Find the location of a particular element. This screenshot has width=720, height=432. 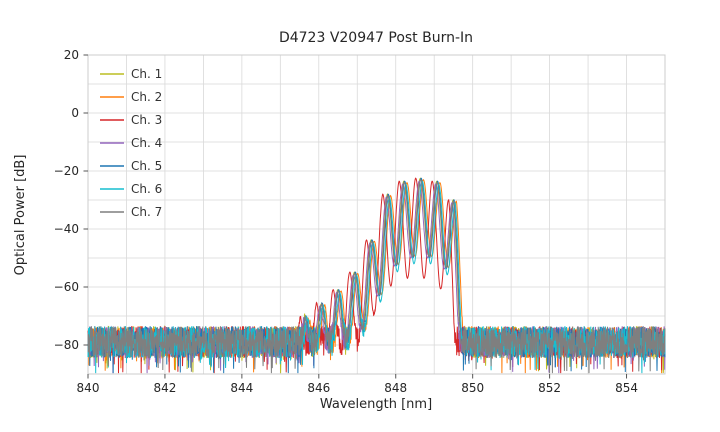

y-tick-label: −20 is located at coordinates (66, 171).